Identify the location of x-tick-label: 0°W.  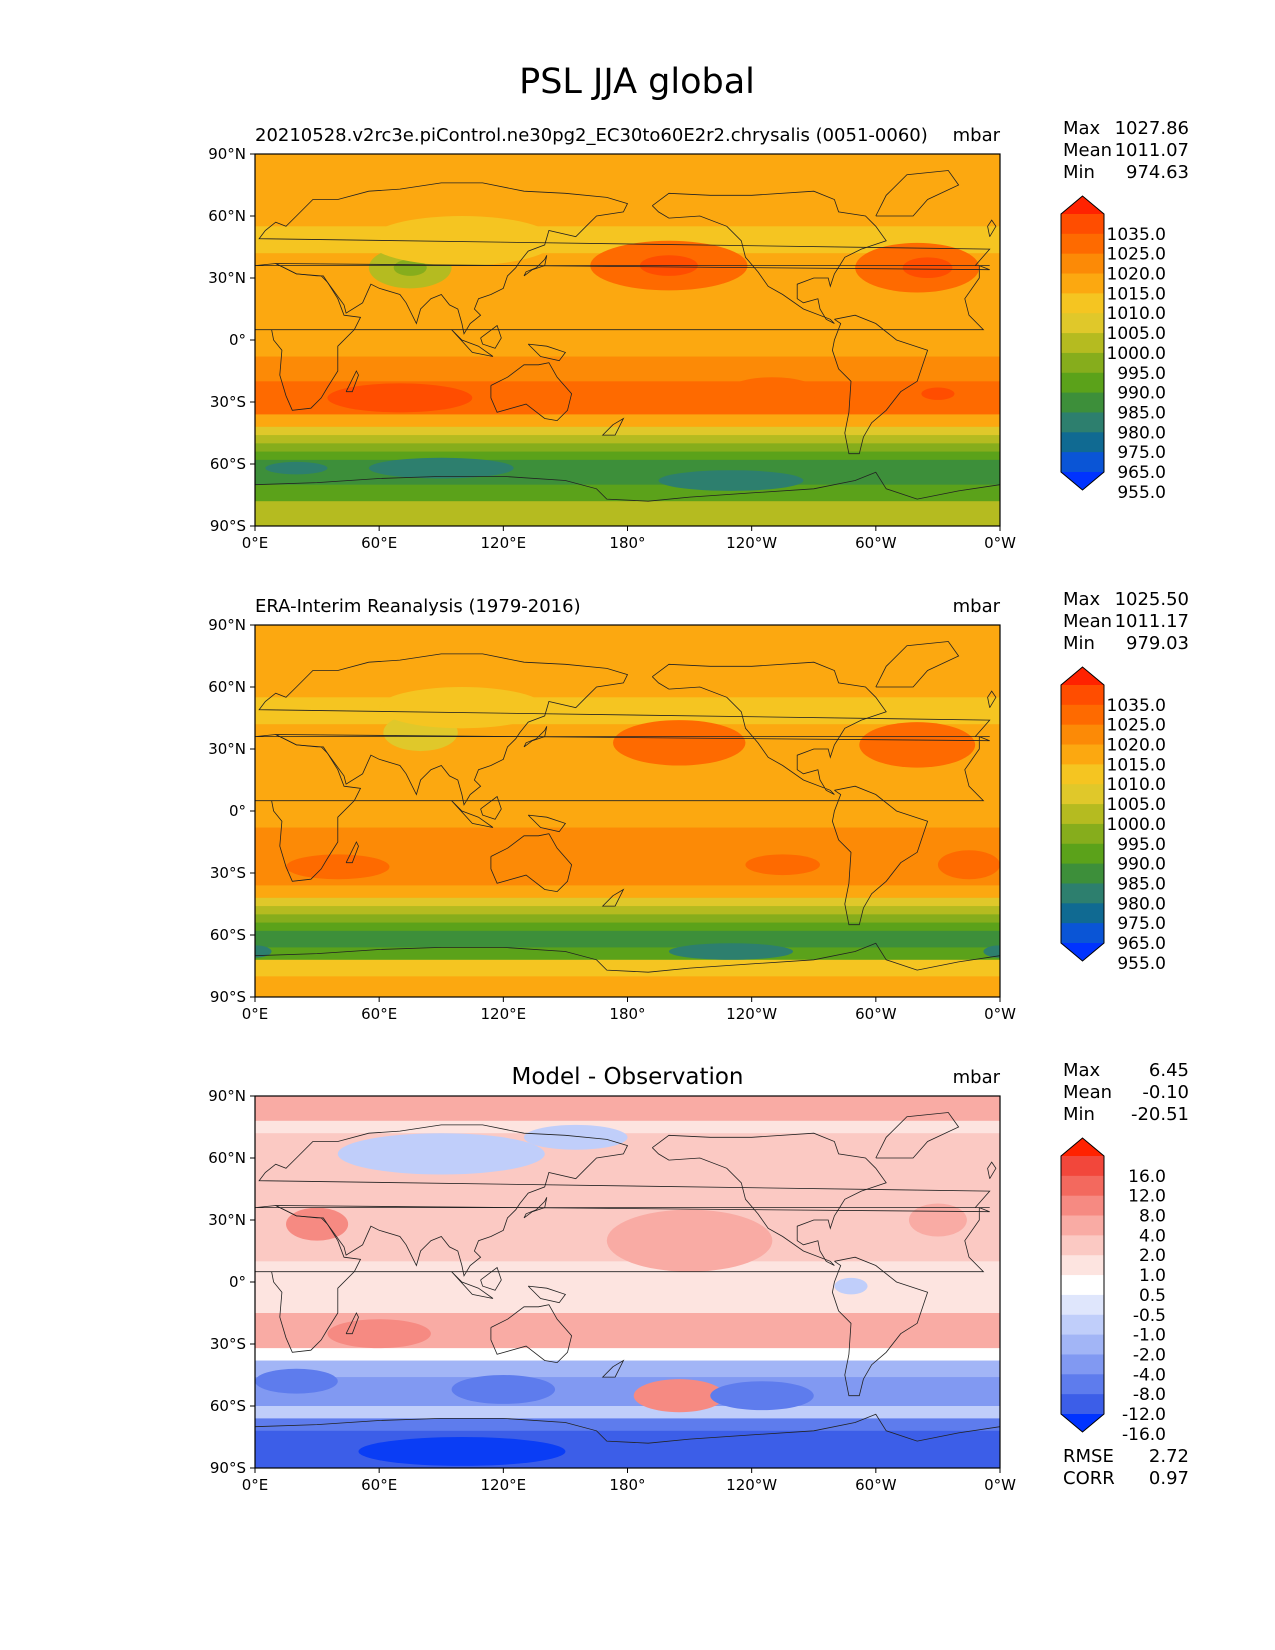
(1000, 1014).